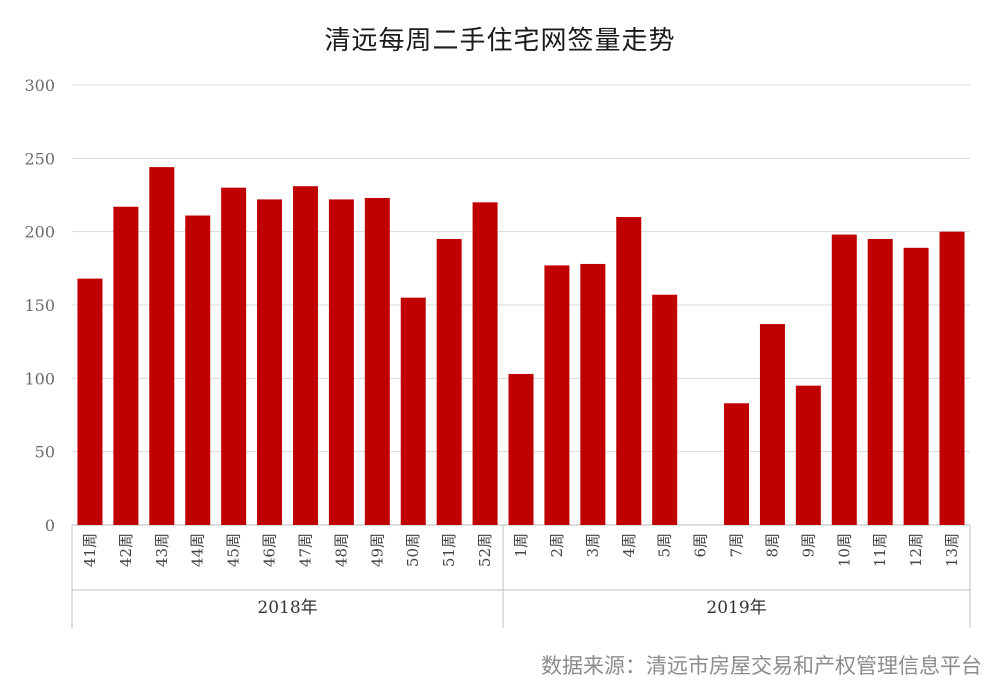 The image size is (1000, 695). What do you see at coordinates (593, 545) in the screenshot?
I see `x-tick-label: 3周` at bounding box center [593, 545].